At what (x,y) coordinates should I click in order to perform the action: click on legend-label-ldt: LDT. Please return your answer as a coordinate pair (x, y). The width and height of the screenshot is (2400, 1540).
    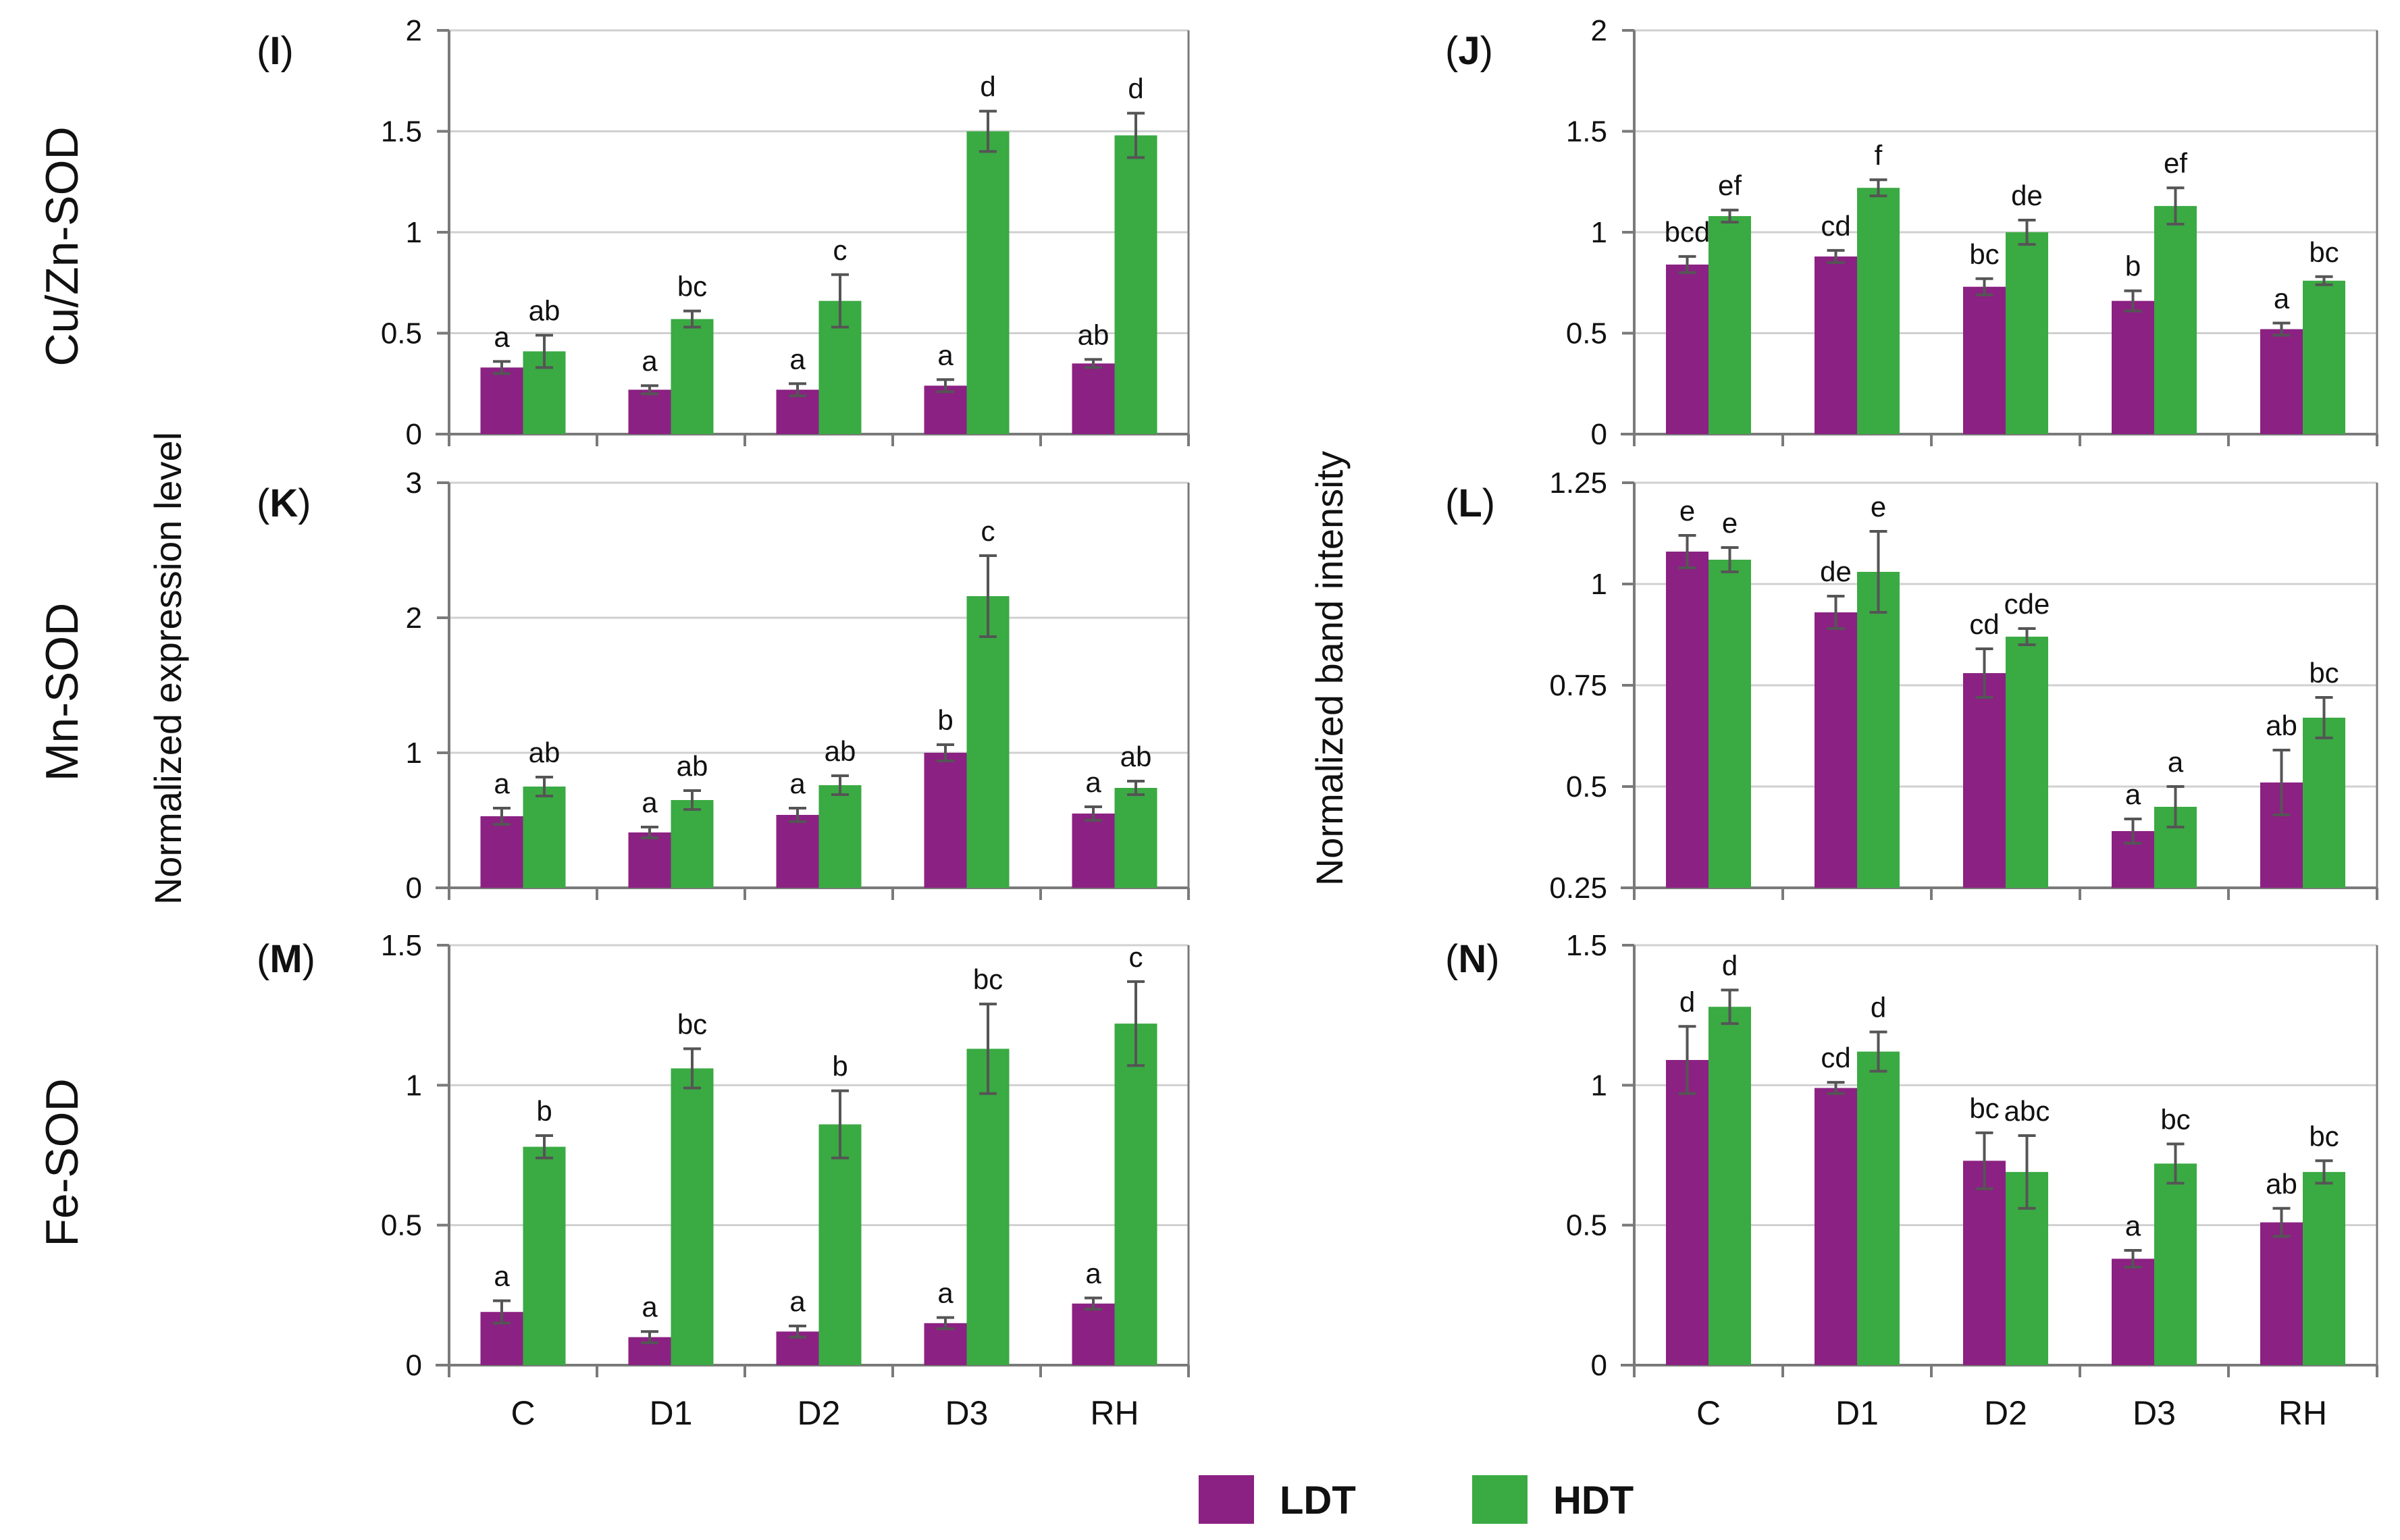
    Looking at the image, I should click on (1318, 1500).